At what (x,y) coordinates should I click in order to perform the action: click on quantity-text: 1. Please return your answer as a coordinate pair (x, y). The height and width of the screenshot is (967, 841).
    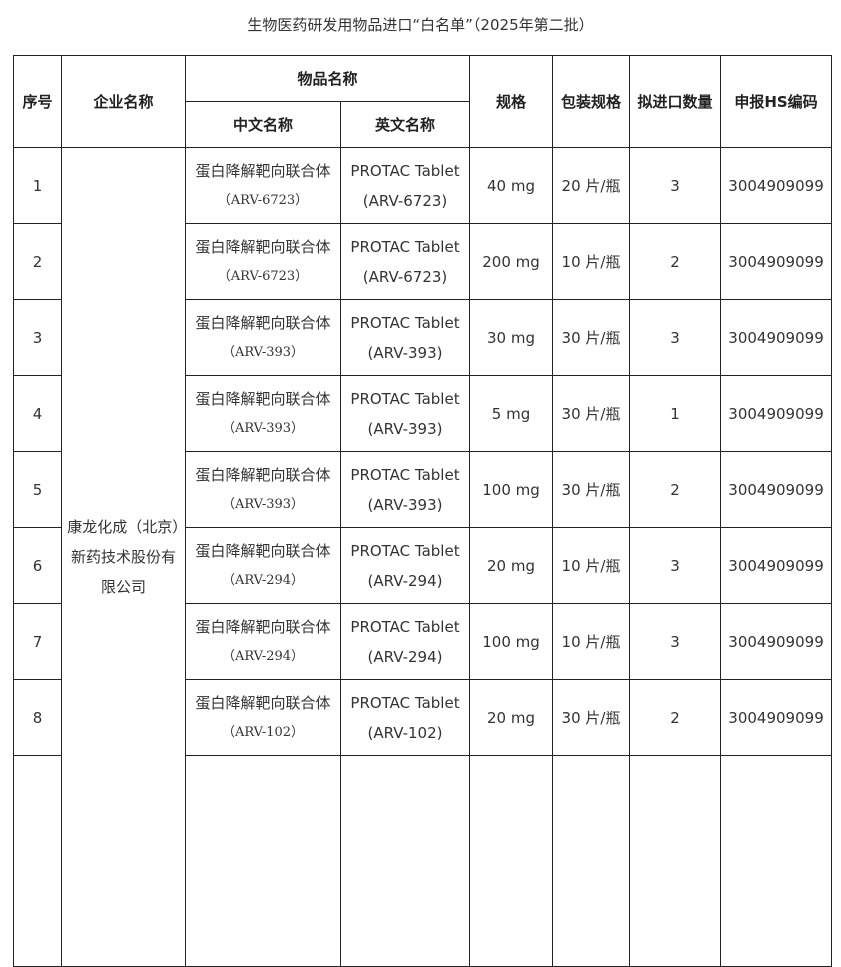
    Looking at the image, I should click on (675, 413).